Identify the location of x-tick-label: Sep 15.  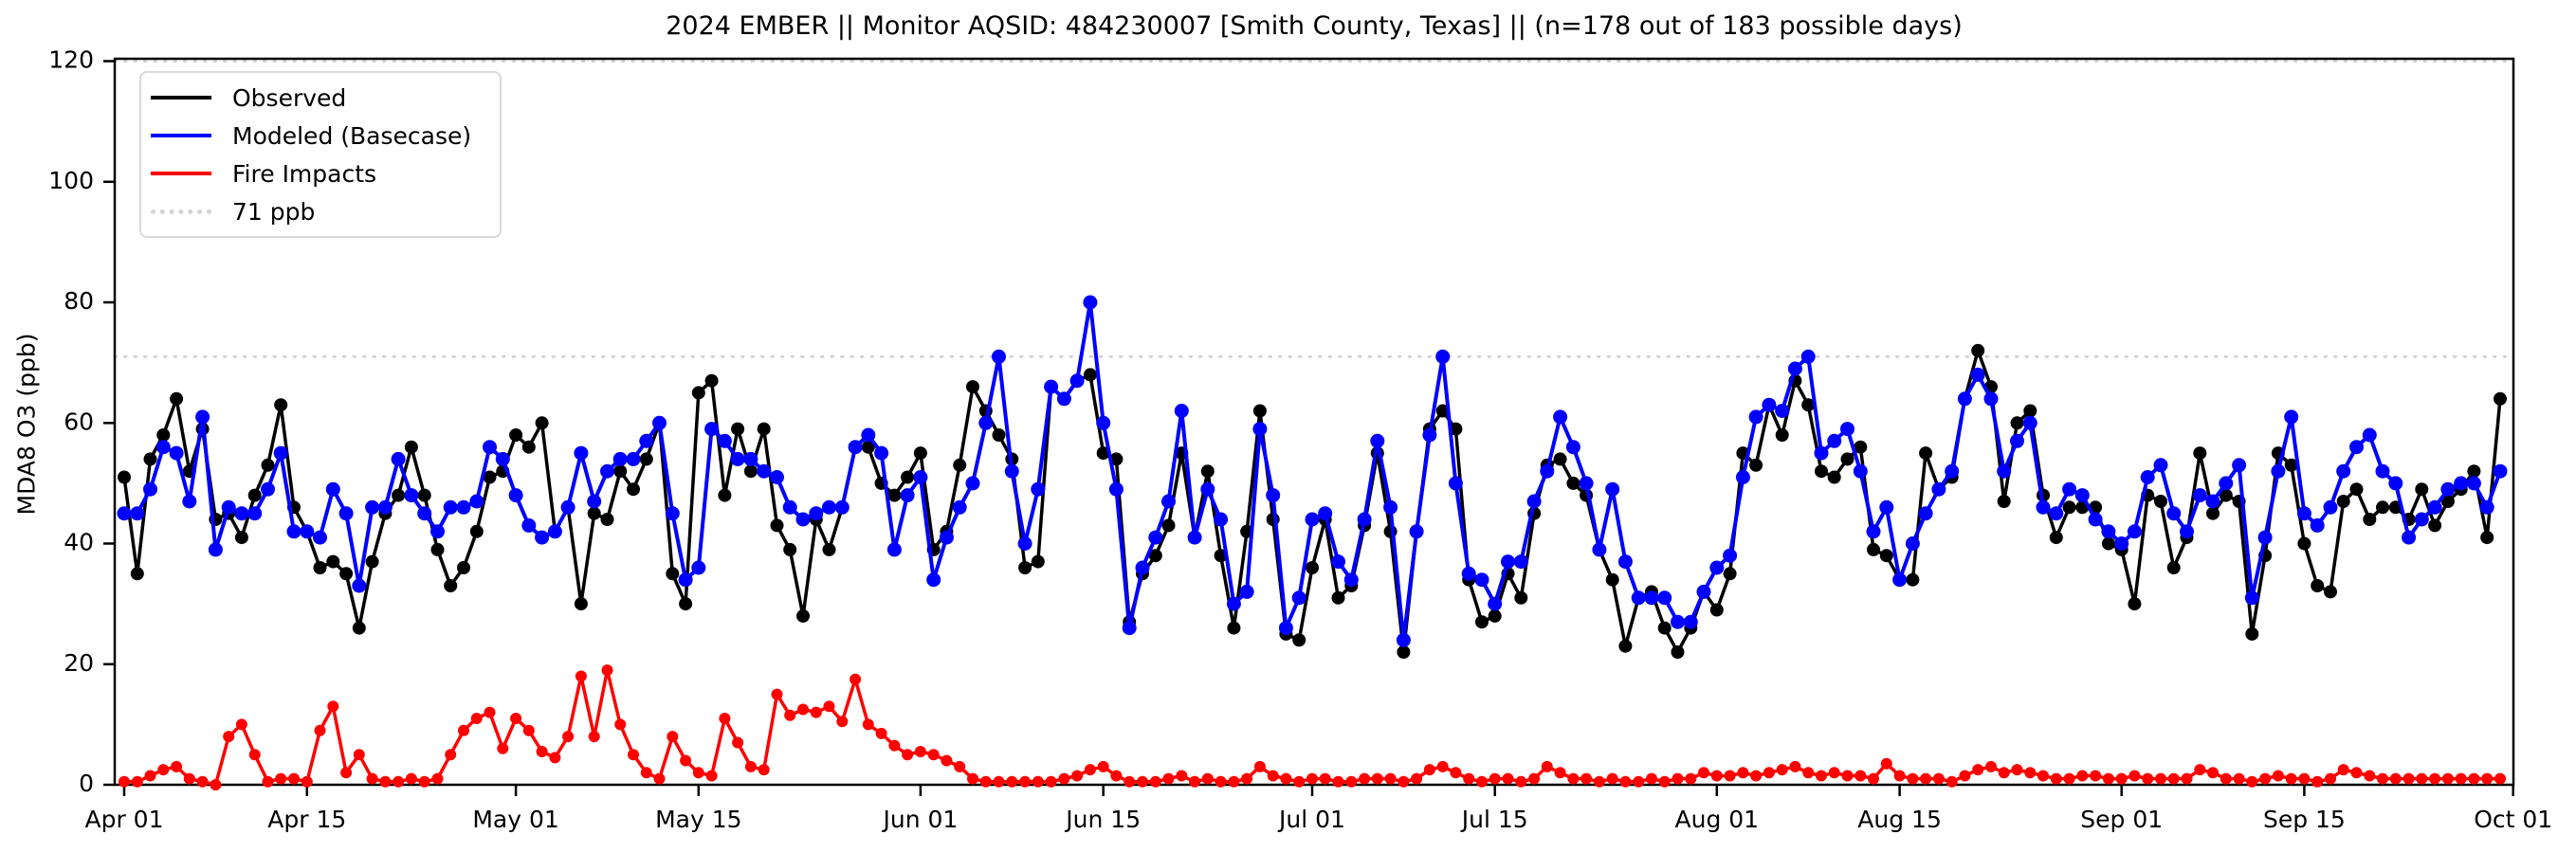
(2304, 819).